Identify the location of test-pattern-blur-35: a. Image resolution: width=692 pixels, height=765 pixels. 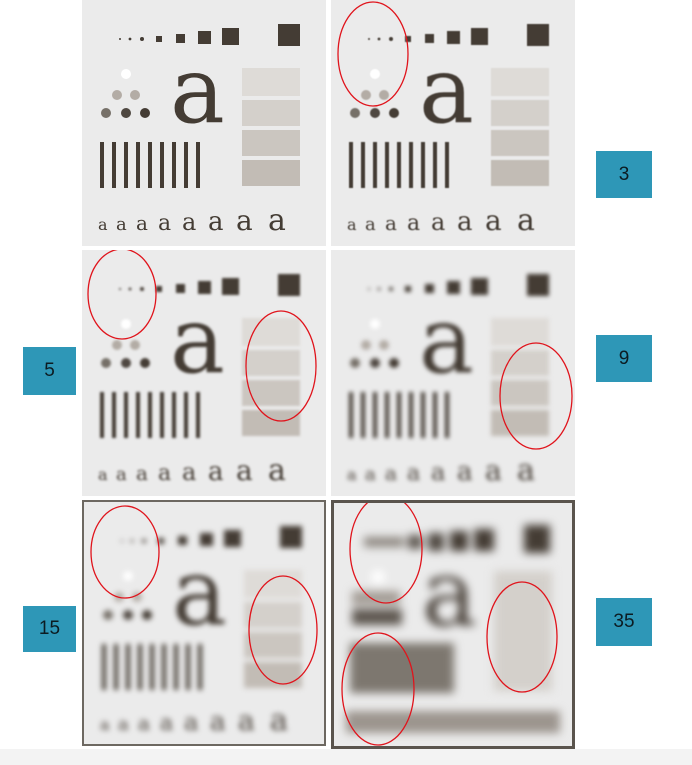
(453, 624).